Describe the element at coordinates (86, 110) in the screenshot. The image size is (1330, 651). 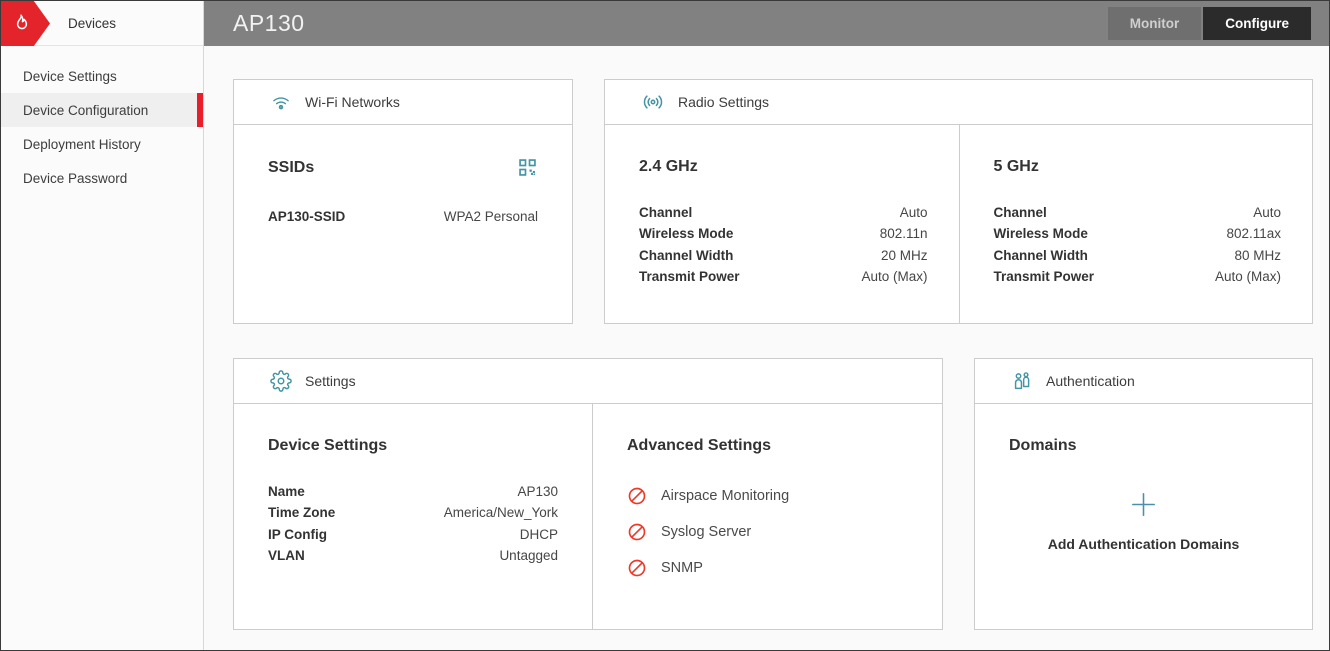
I see `sidebar-item-label: Device Configuration` at that location.